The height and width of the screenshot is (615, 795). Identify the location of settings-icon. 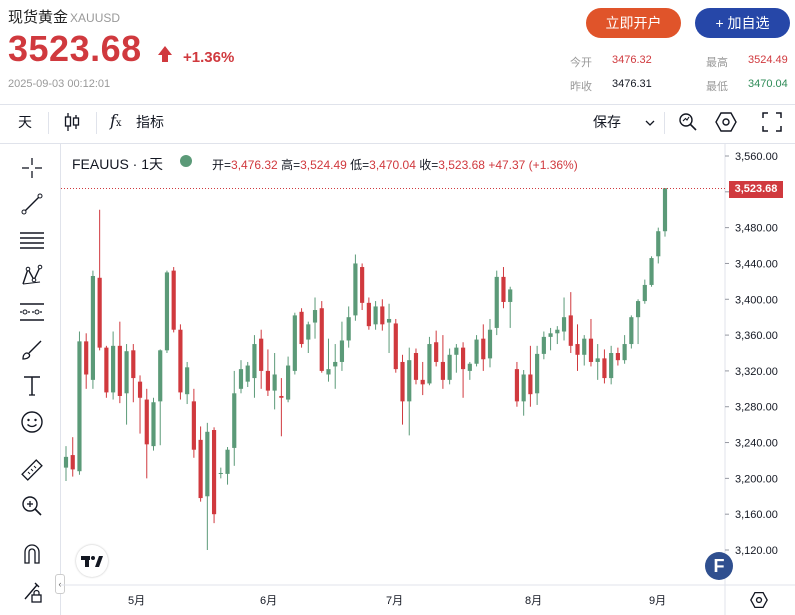
(726, 124).